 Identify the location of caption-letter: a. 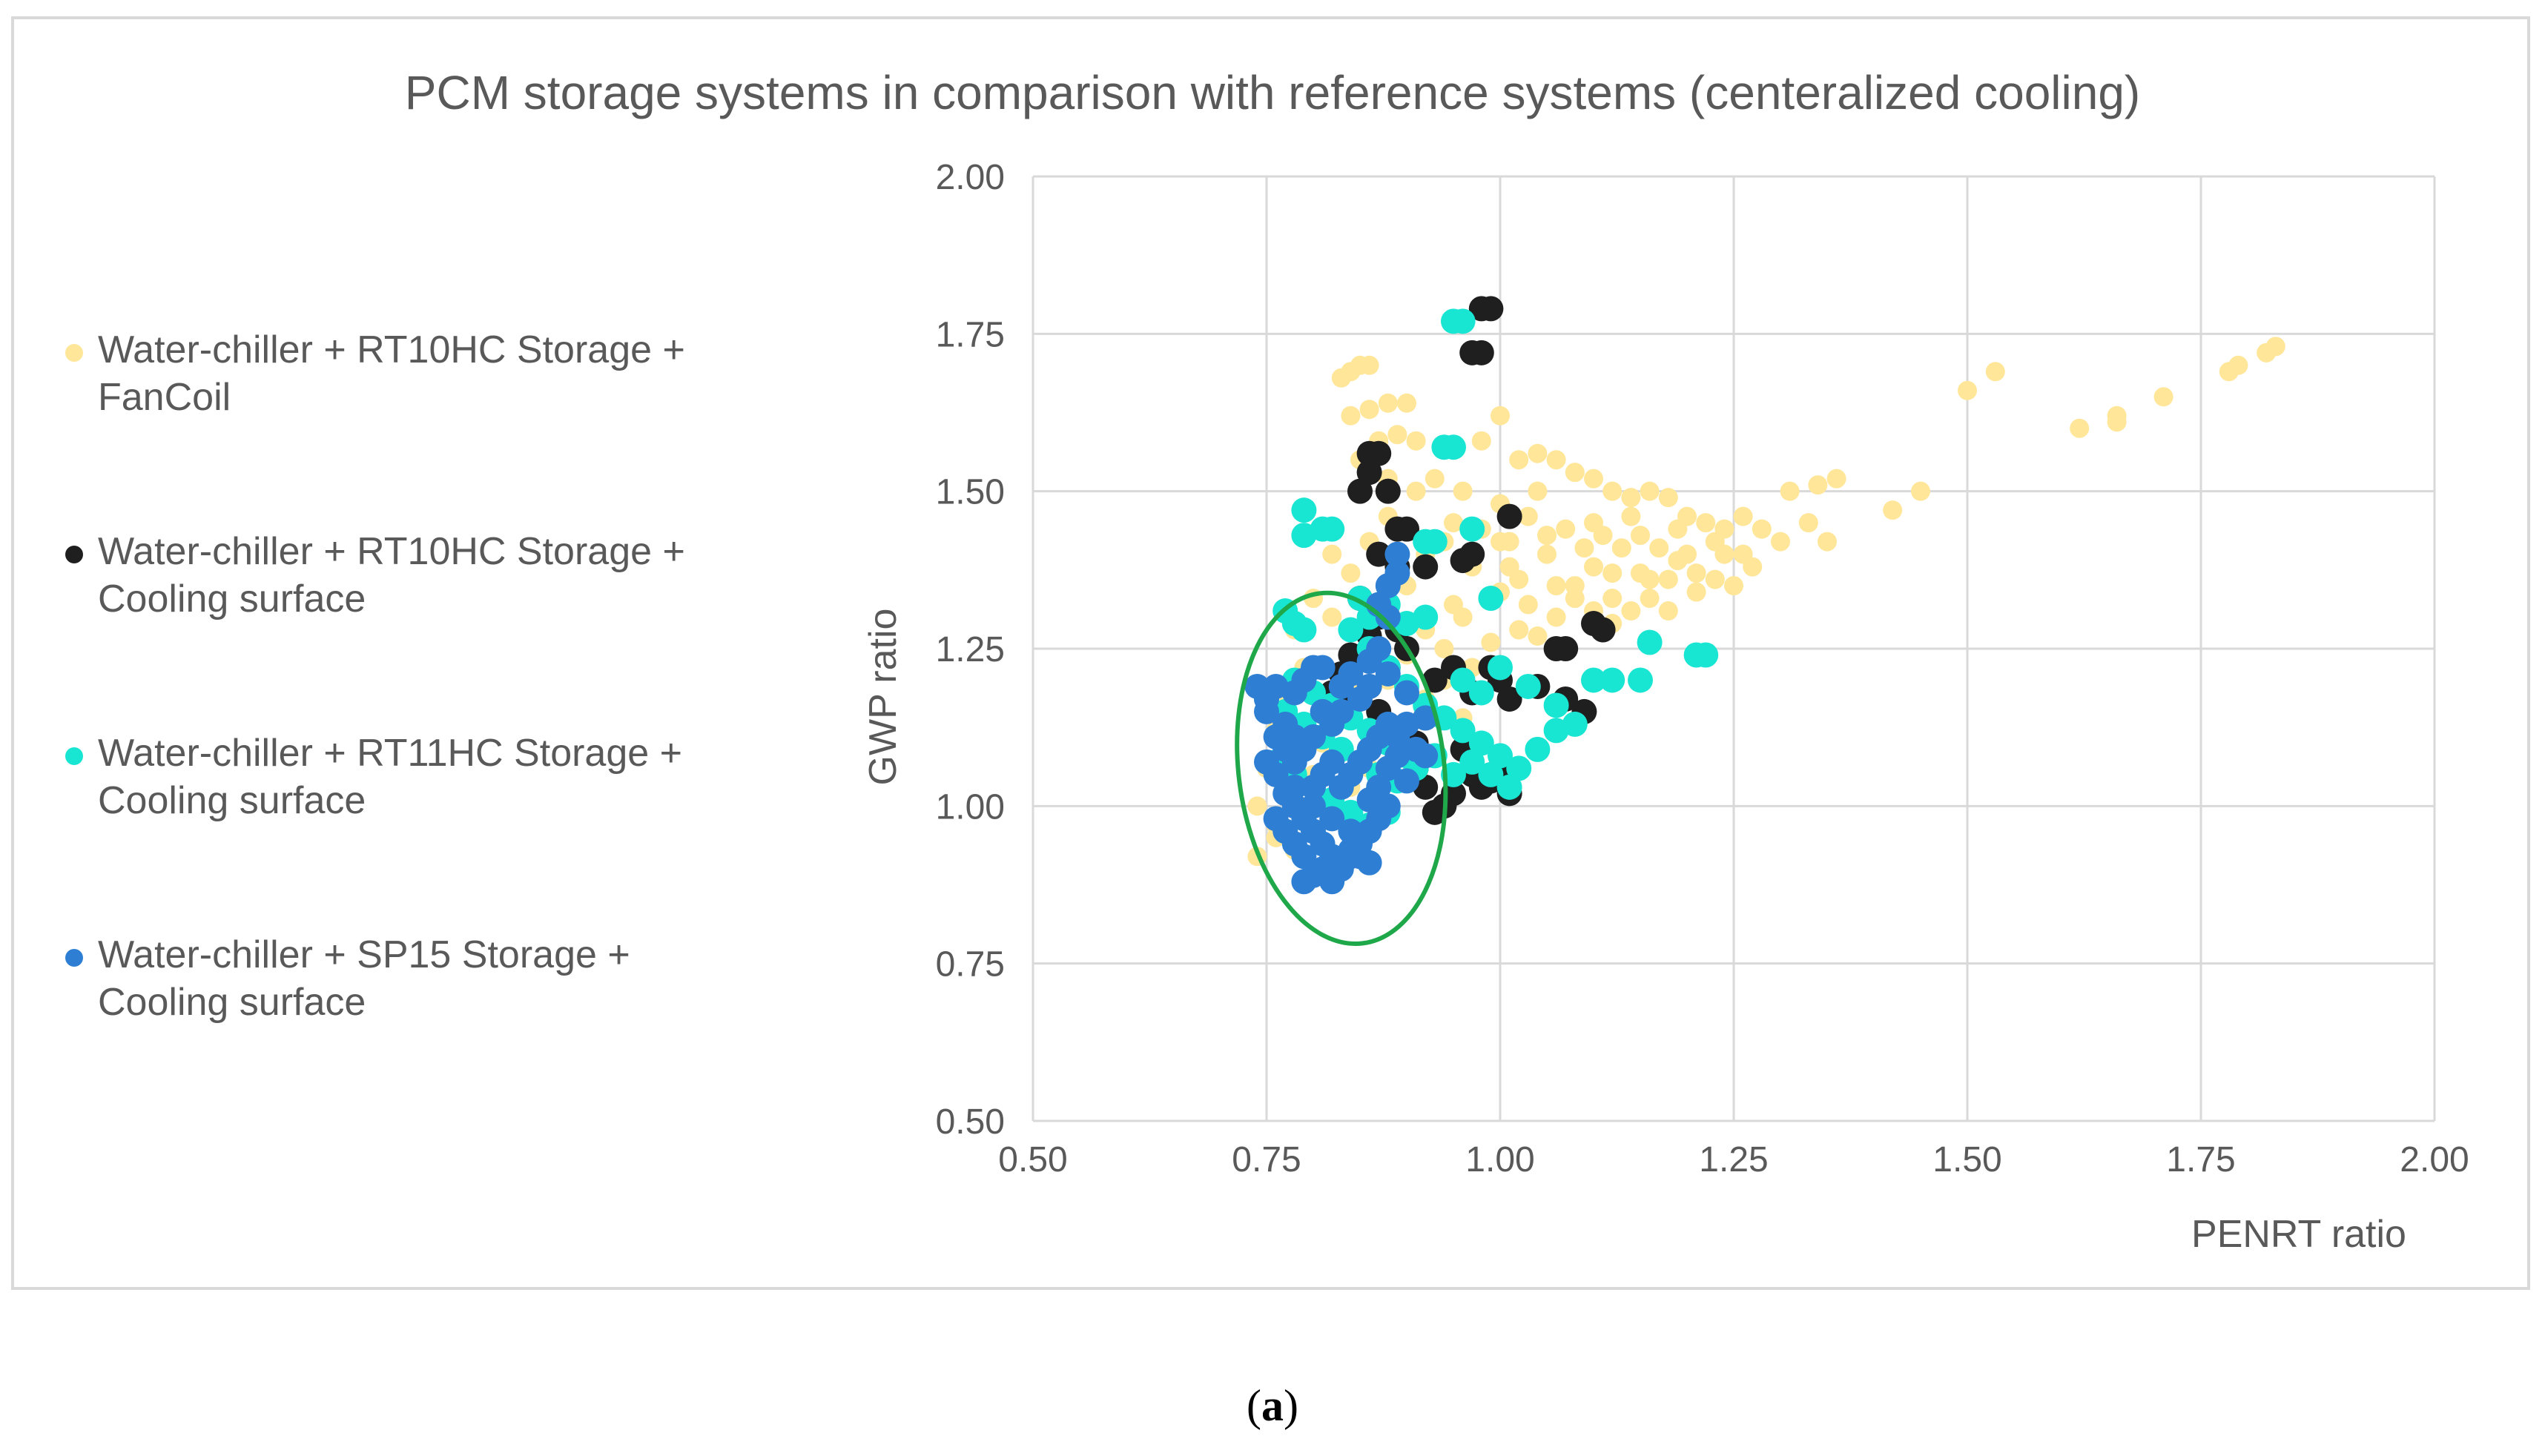
(1272, 1405).